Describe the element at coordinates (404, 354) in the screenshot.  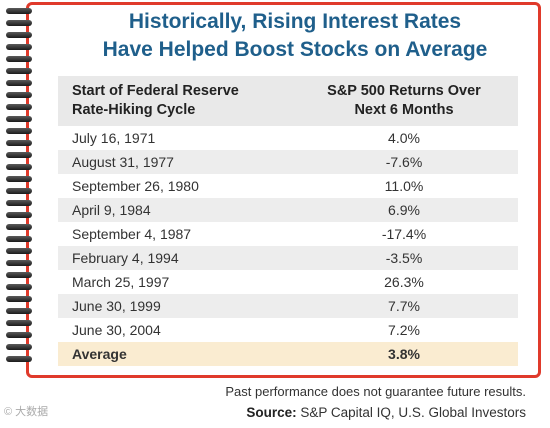
I see `average-value: 3.8%` at that location.